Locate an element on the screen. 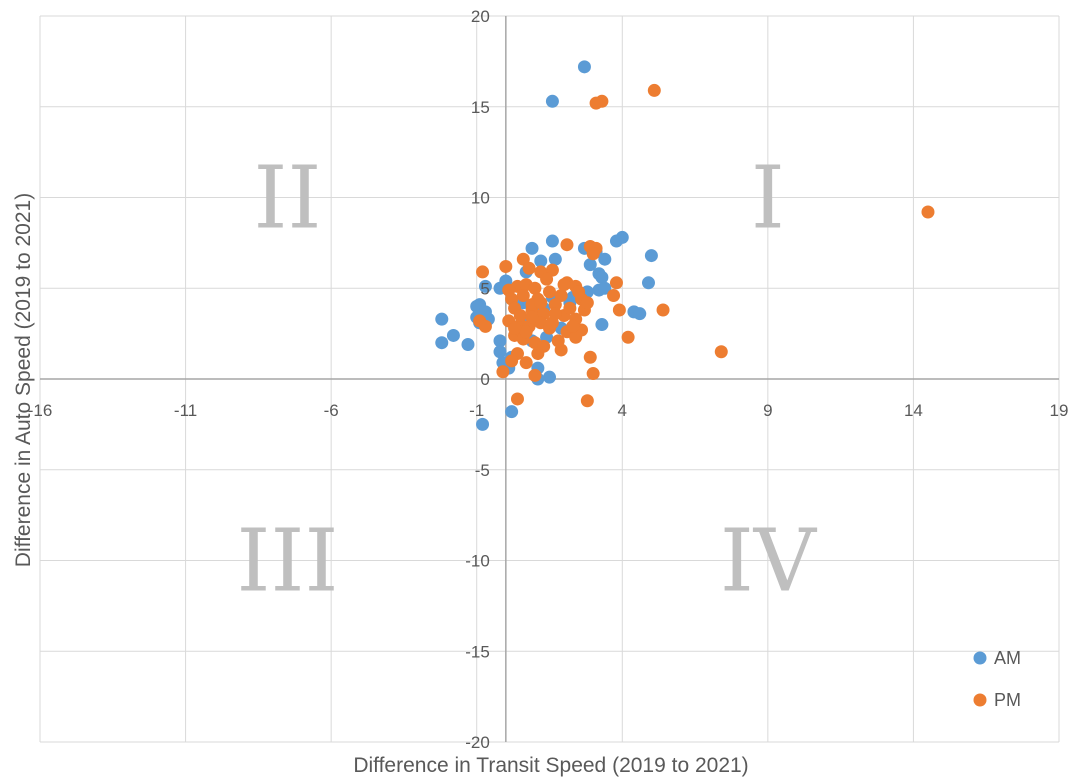 This screenshot has width=1073, height=778. x-tick-label: 9 is located at coordinates (767, 410).